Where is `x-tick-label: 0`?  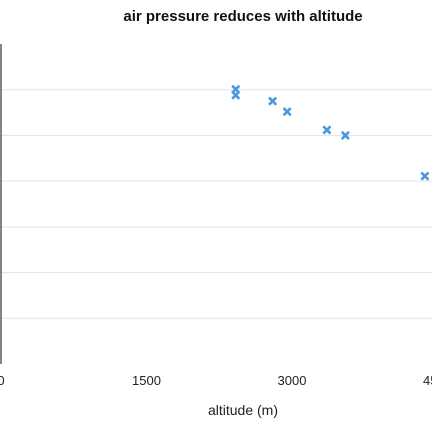 x-tick-label: 0 is located at coordinates (2, 380).